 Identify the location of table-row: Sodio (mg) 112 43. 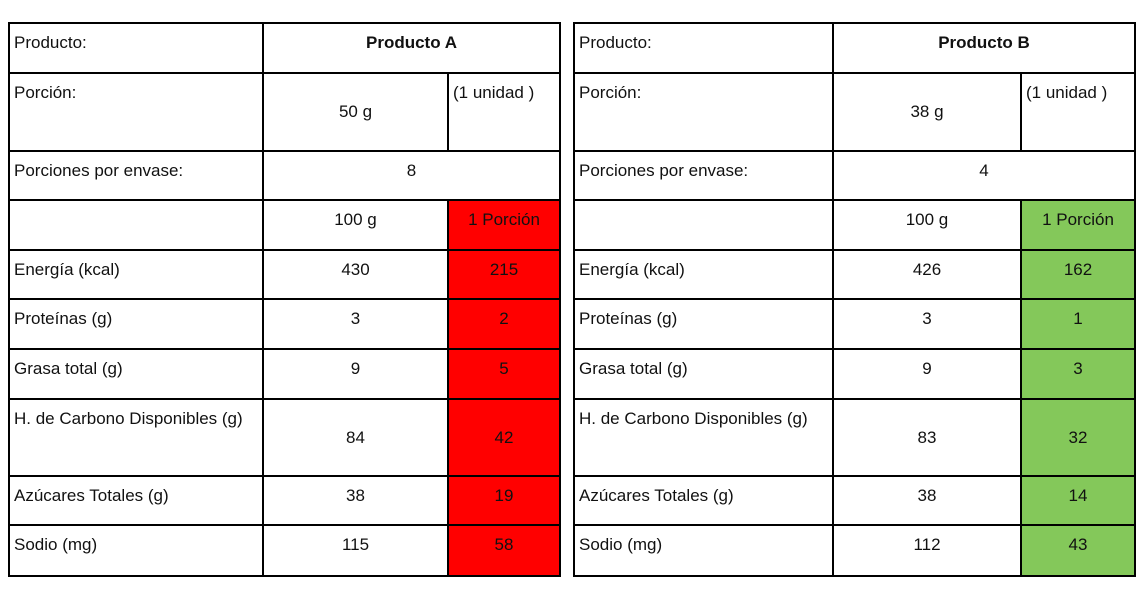
(854, 550).